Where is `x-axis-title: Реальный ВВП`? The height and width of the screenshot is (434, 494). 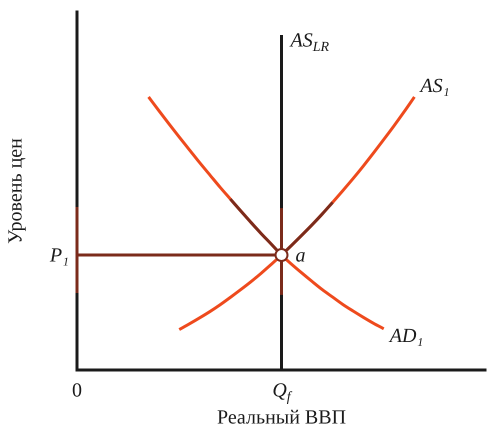
x-axis-title: Реальный ВВП is located at coordinates (281, 417).